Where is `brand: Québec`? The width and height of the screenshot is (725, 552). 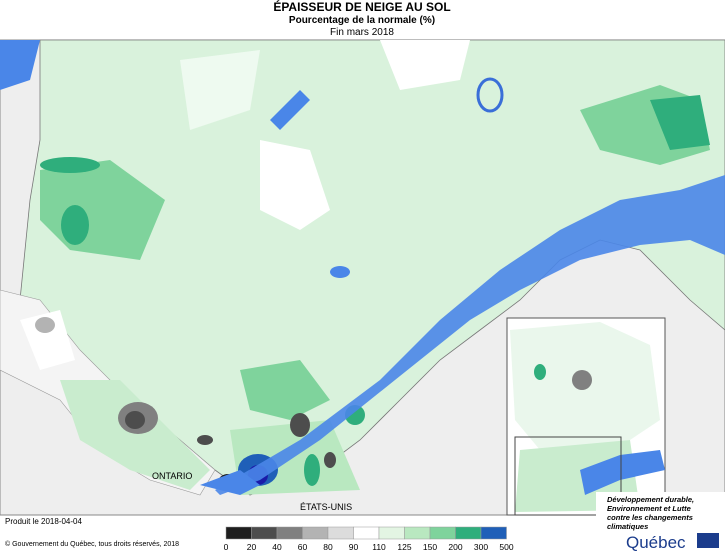 brand: Québec is located at coordinates (656, 542).